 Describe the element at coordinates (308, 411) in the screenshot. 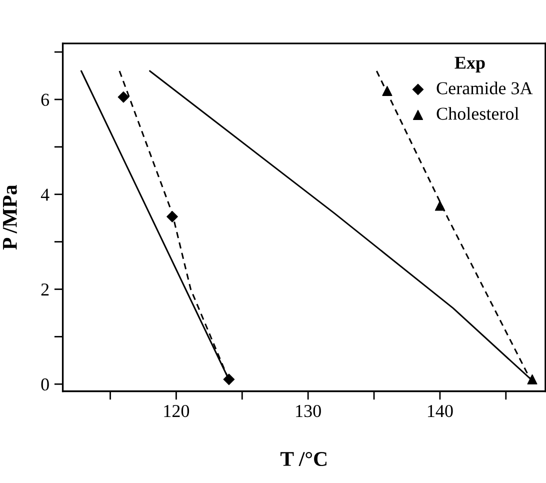

I see `x-tick-label: 130` at that location.